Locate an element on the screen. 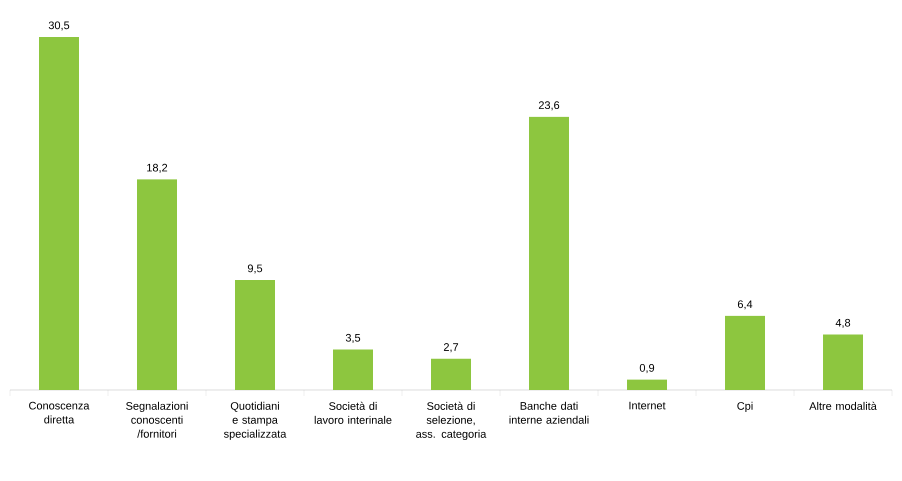 Image resolution: width=902 pixels, height=481 pixels. data-label: 9,5 is located at coordinates (255, 269).